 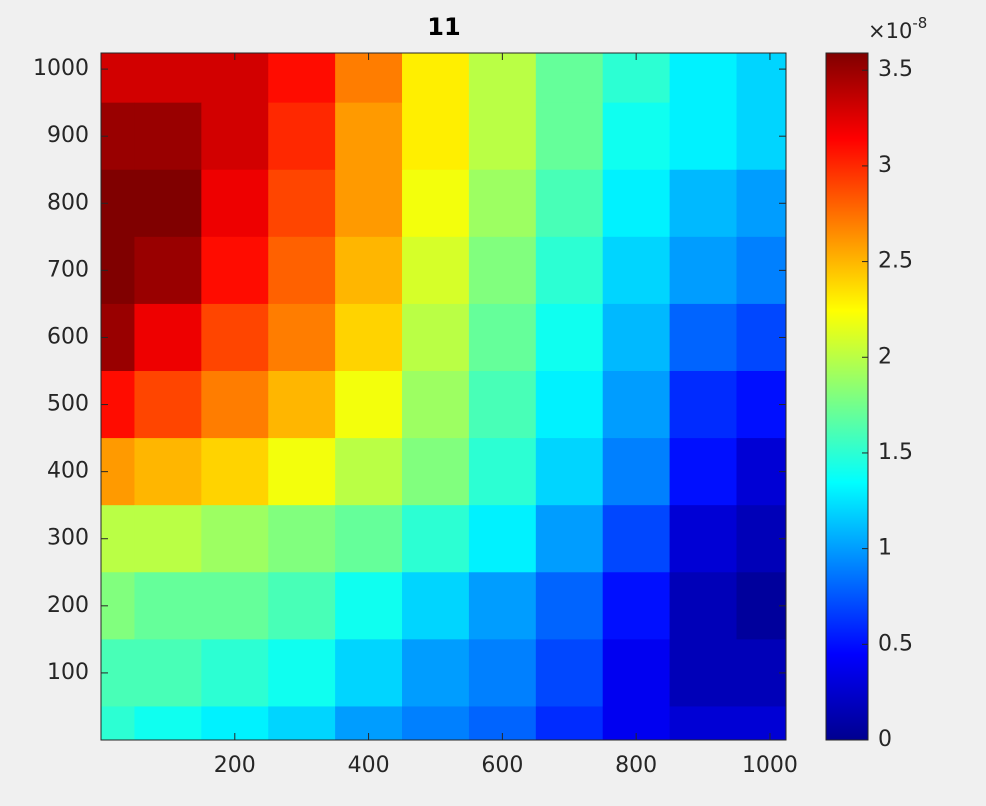 I want to click on colorbar-tick-label: 2, so click(x=885, y=356).